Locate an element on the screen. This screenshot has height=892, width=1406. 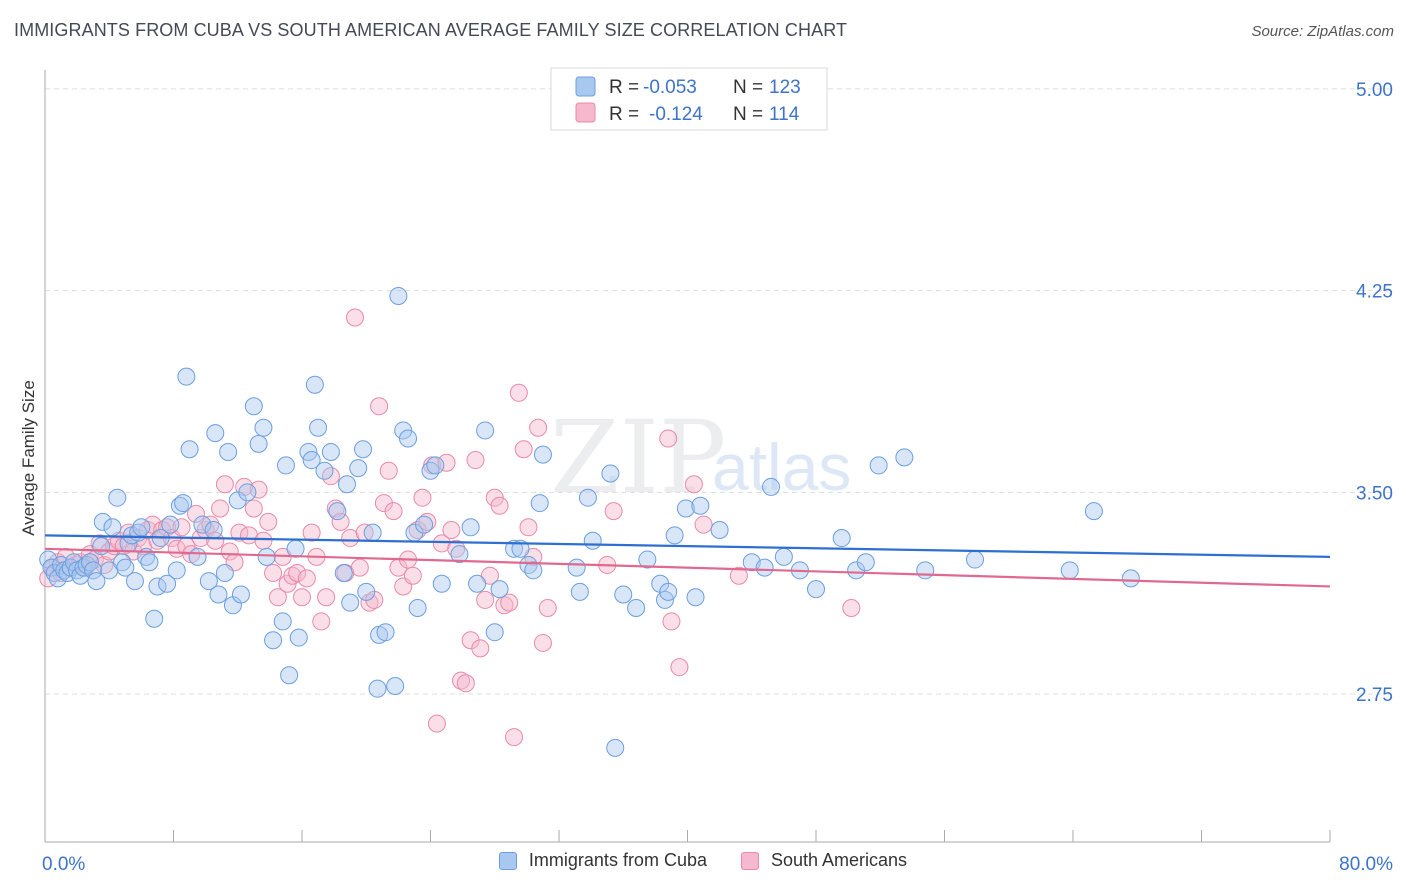
legend-n-value-cuba: 123 is located at coordinates (785, 87).